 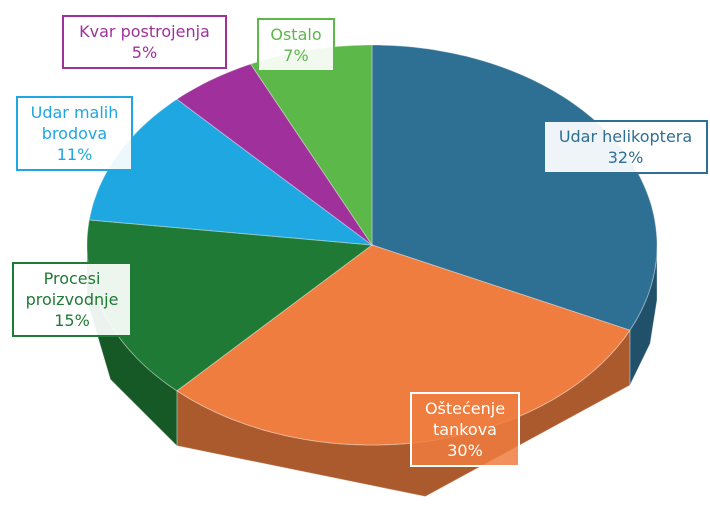 I want to click on value-label: 7%, so click(x=296, y=55).